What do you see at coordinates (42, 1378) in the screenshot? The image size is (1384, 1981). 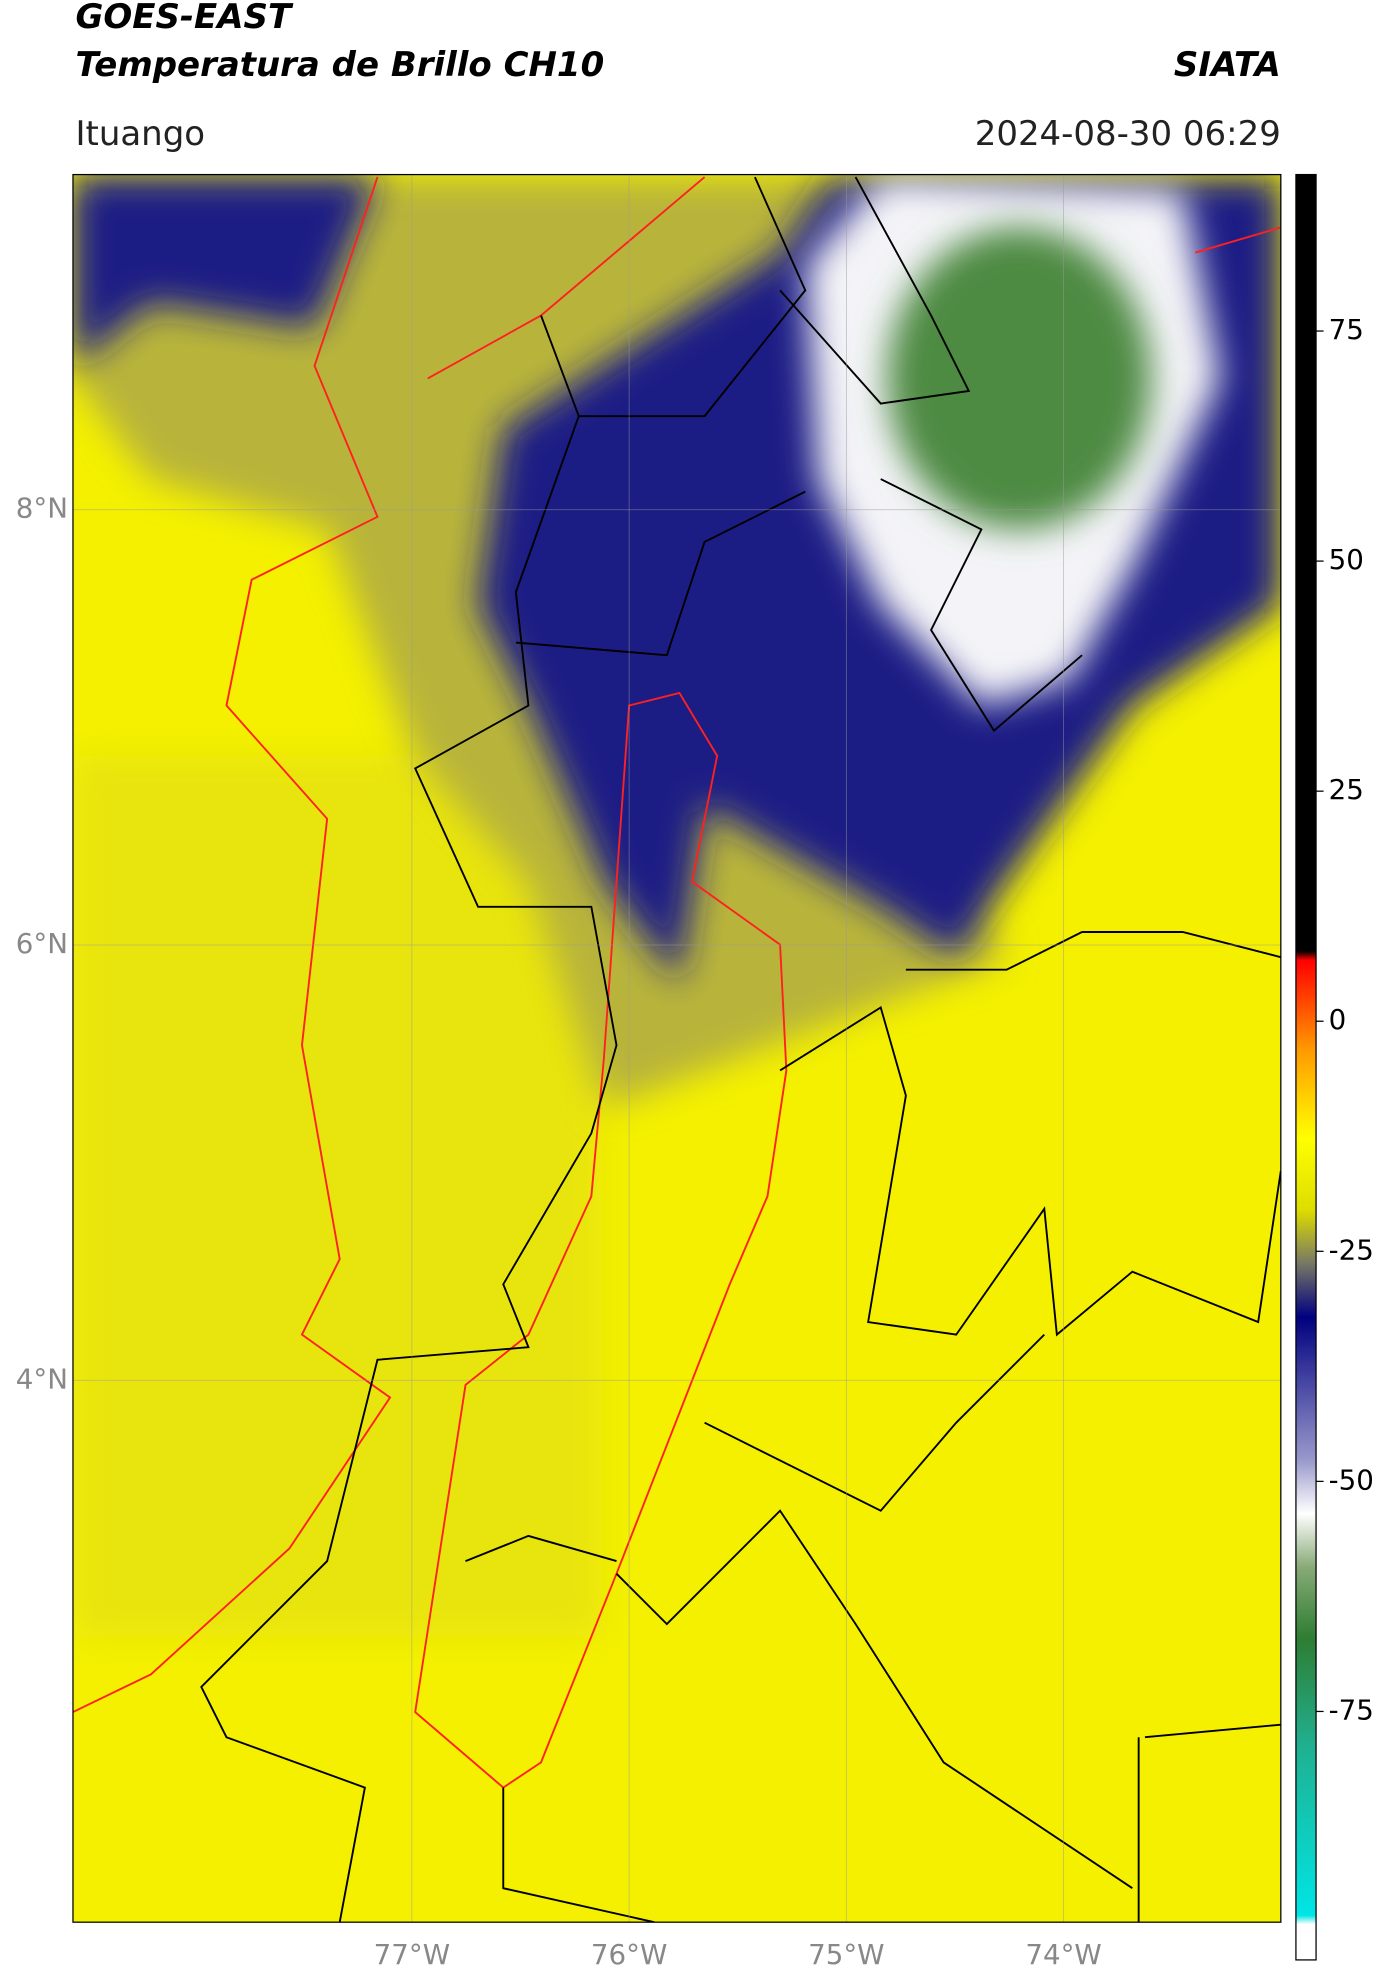 I see `lat-label: 4°N` at bounding box center [42, 1378].